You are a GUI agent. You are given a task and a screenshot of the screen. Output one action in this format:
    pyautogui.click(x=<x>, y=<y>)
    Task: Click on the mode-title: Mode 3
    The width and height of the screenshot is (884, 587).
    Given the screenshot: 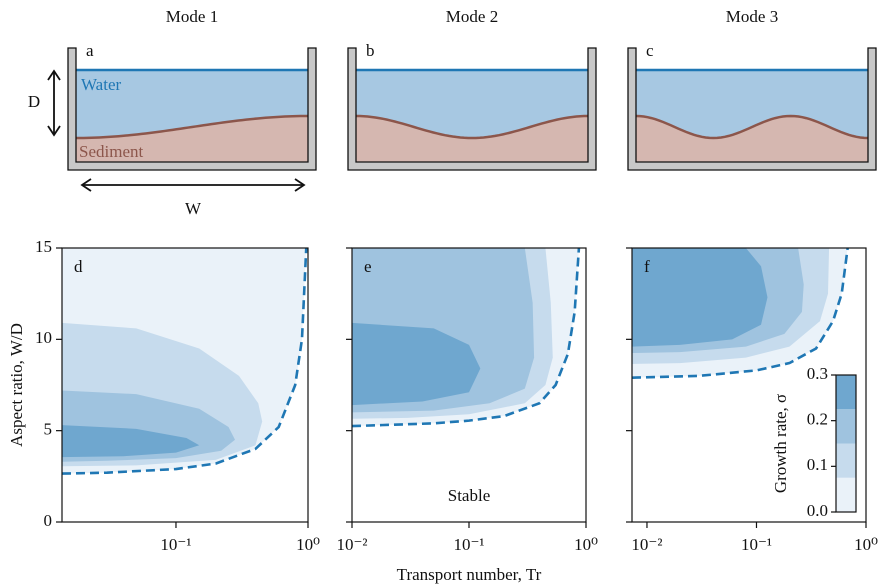 What is the action you would take?
    pyautogui.click(x=752, y=16)
    